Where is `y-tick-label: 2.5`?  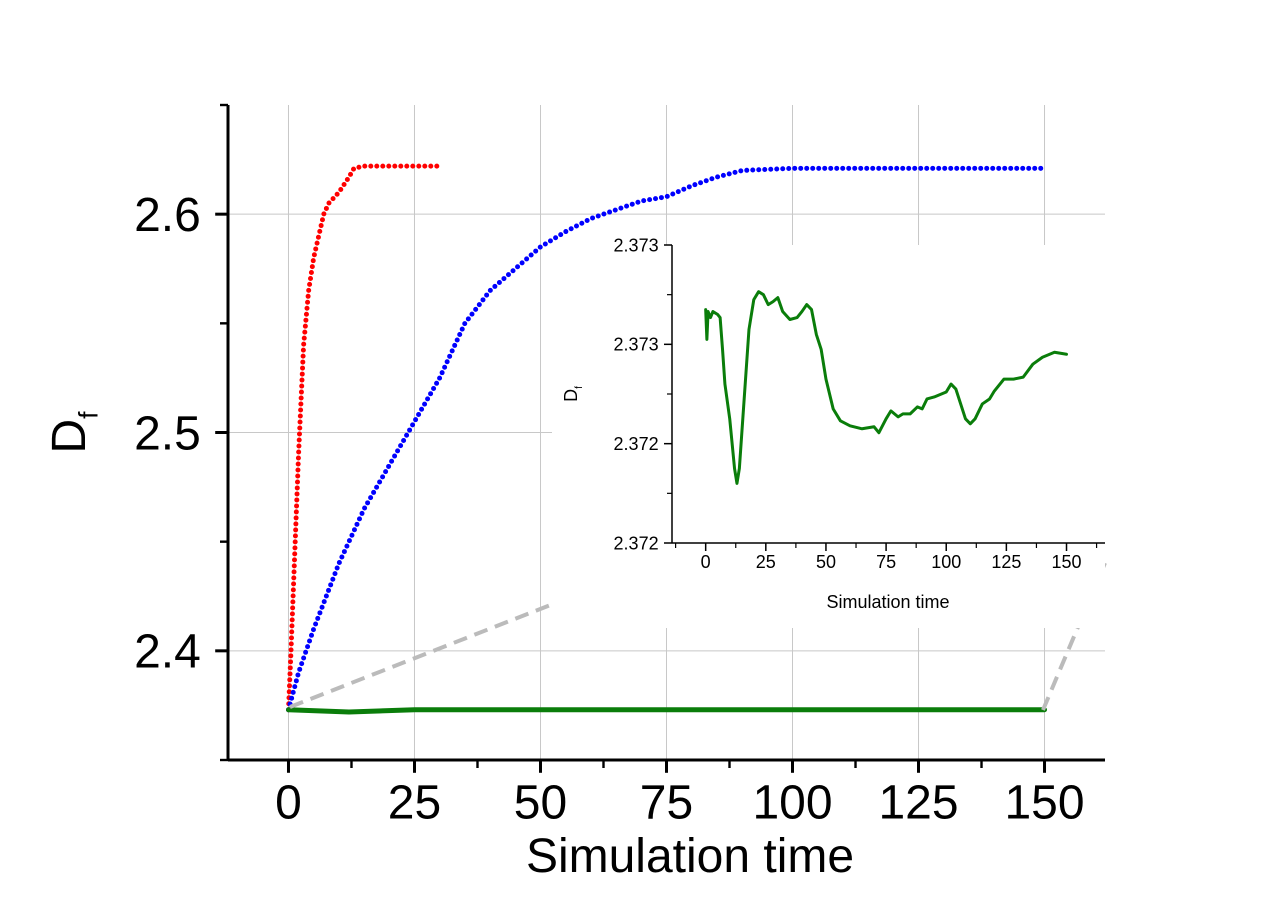
y-tick-label: 2.5 is located at coordinates (167, 433).